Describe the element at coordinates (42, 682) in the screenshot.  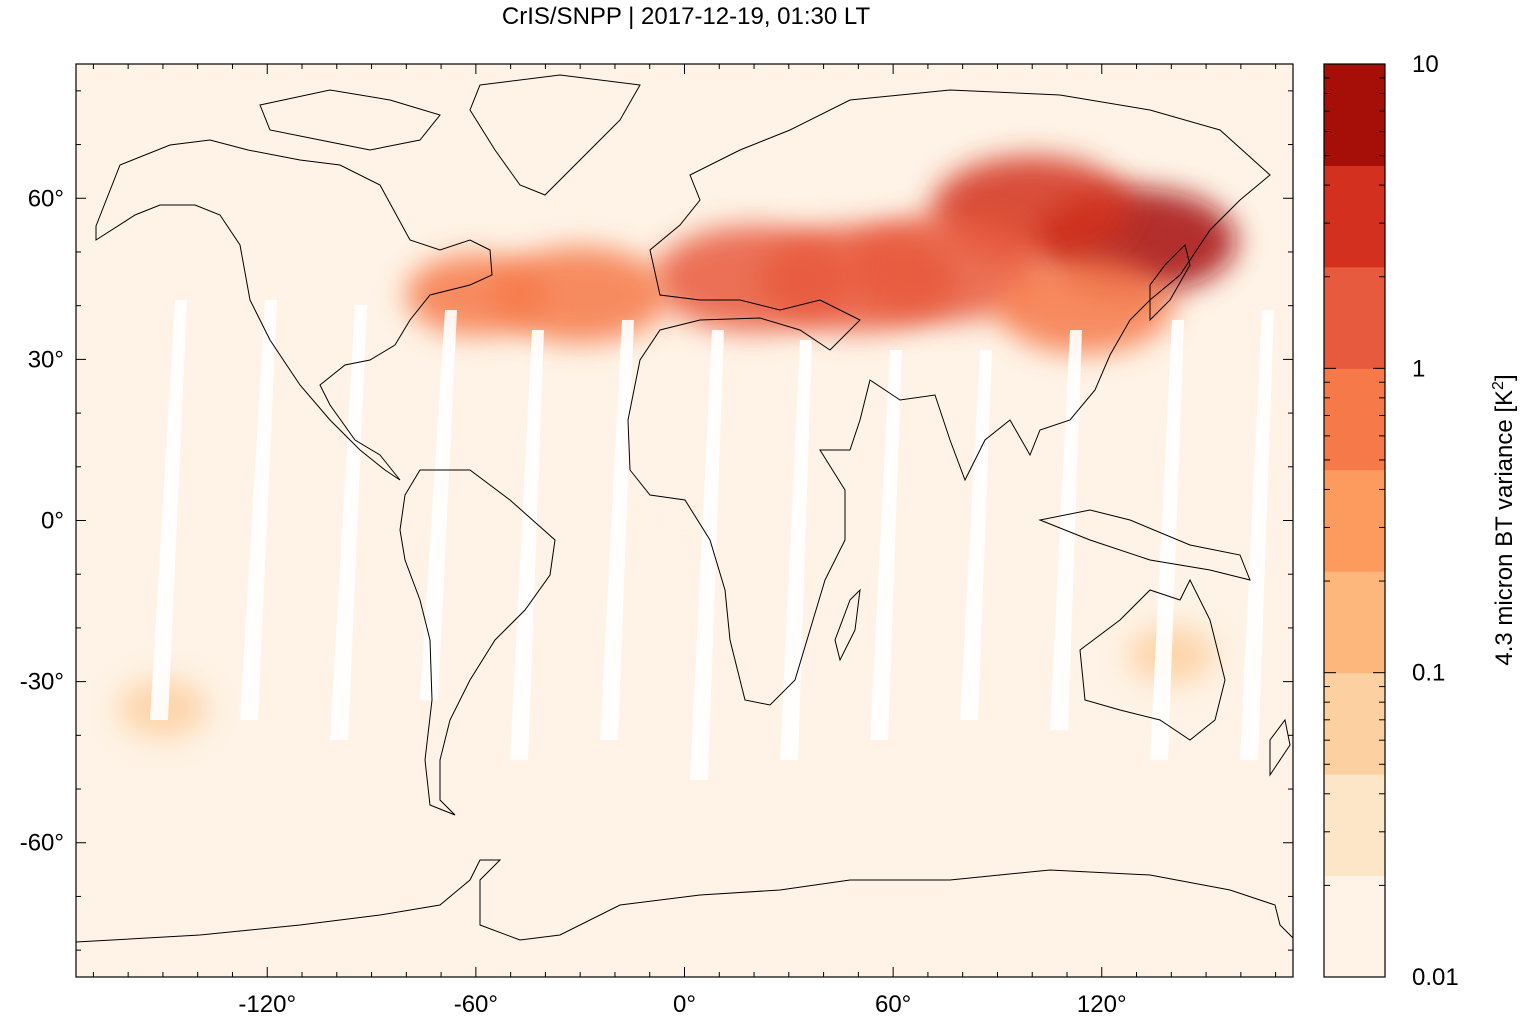
I see `y-tick-label: -30°` at that location.